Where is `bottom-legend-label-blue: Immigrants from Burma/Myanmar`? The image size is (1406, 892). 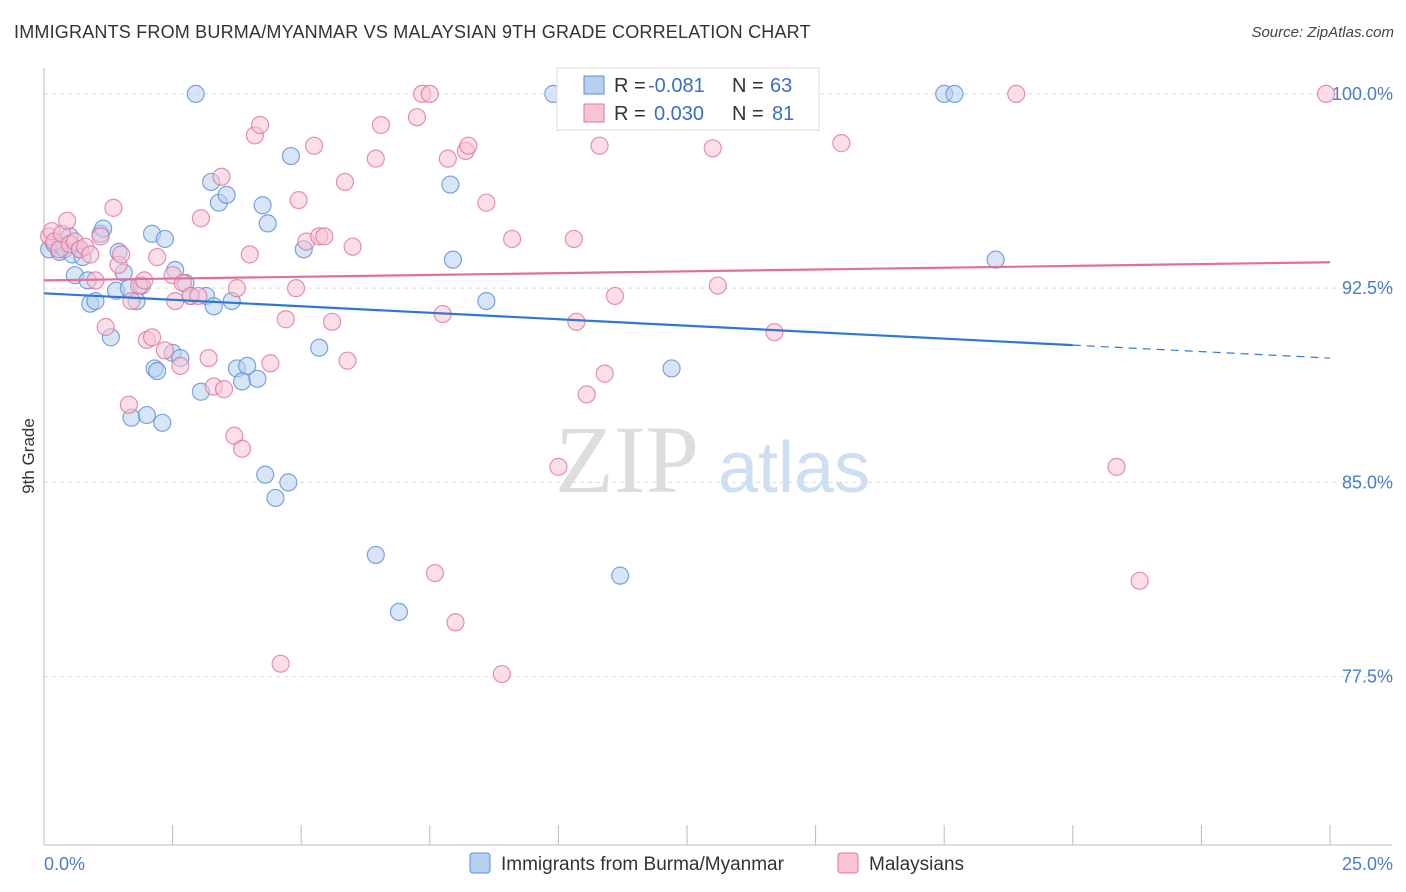 bottom-legend-label-blue: Immigrants from Burma/Myanmar is located at coordinates (643, 864).